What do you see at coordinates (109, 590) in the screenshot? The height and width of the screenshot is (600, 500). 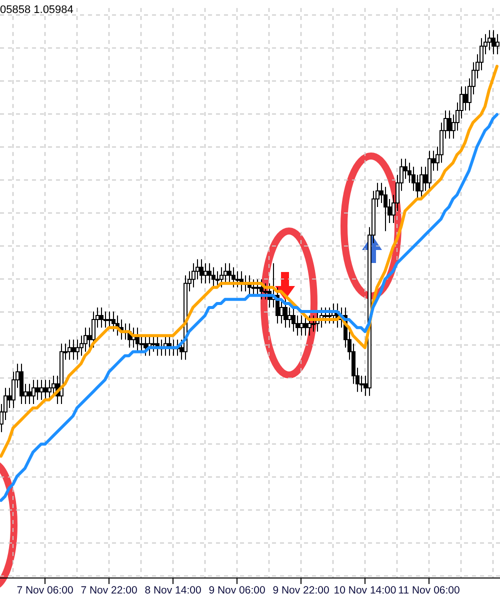 I see `x-tick-label: 7 Nov 22:00` at bounding box center [109, 590].